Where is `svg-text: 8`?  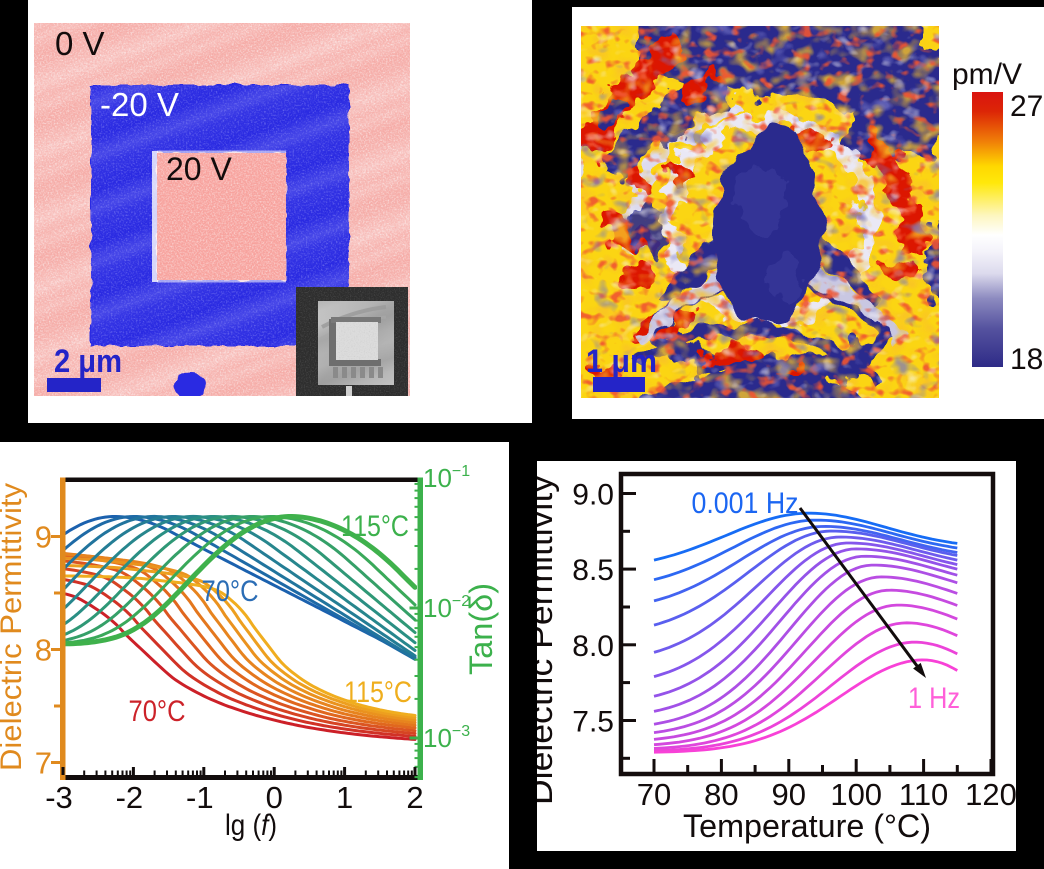
svg-text: 8 is located at coordinates (43, 650).